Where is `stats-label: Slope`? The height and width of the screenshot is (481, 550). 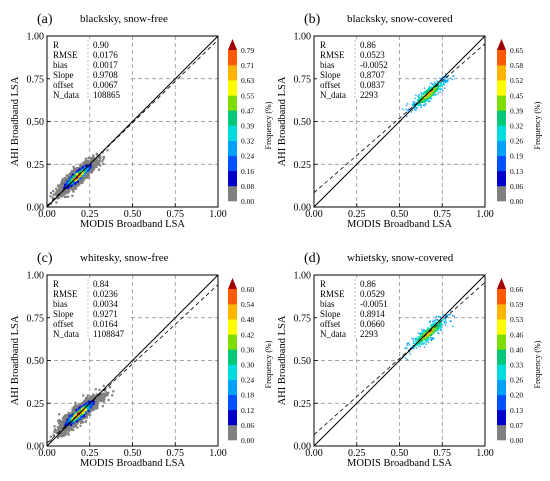 stats-label: Slope is located at coordinates (63, 75).